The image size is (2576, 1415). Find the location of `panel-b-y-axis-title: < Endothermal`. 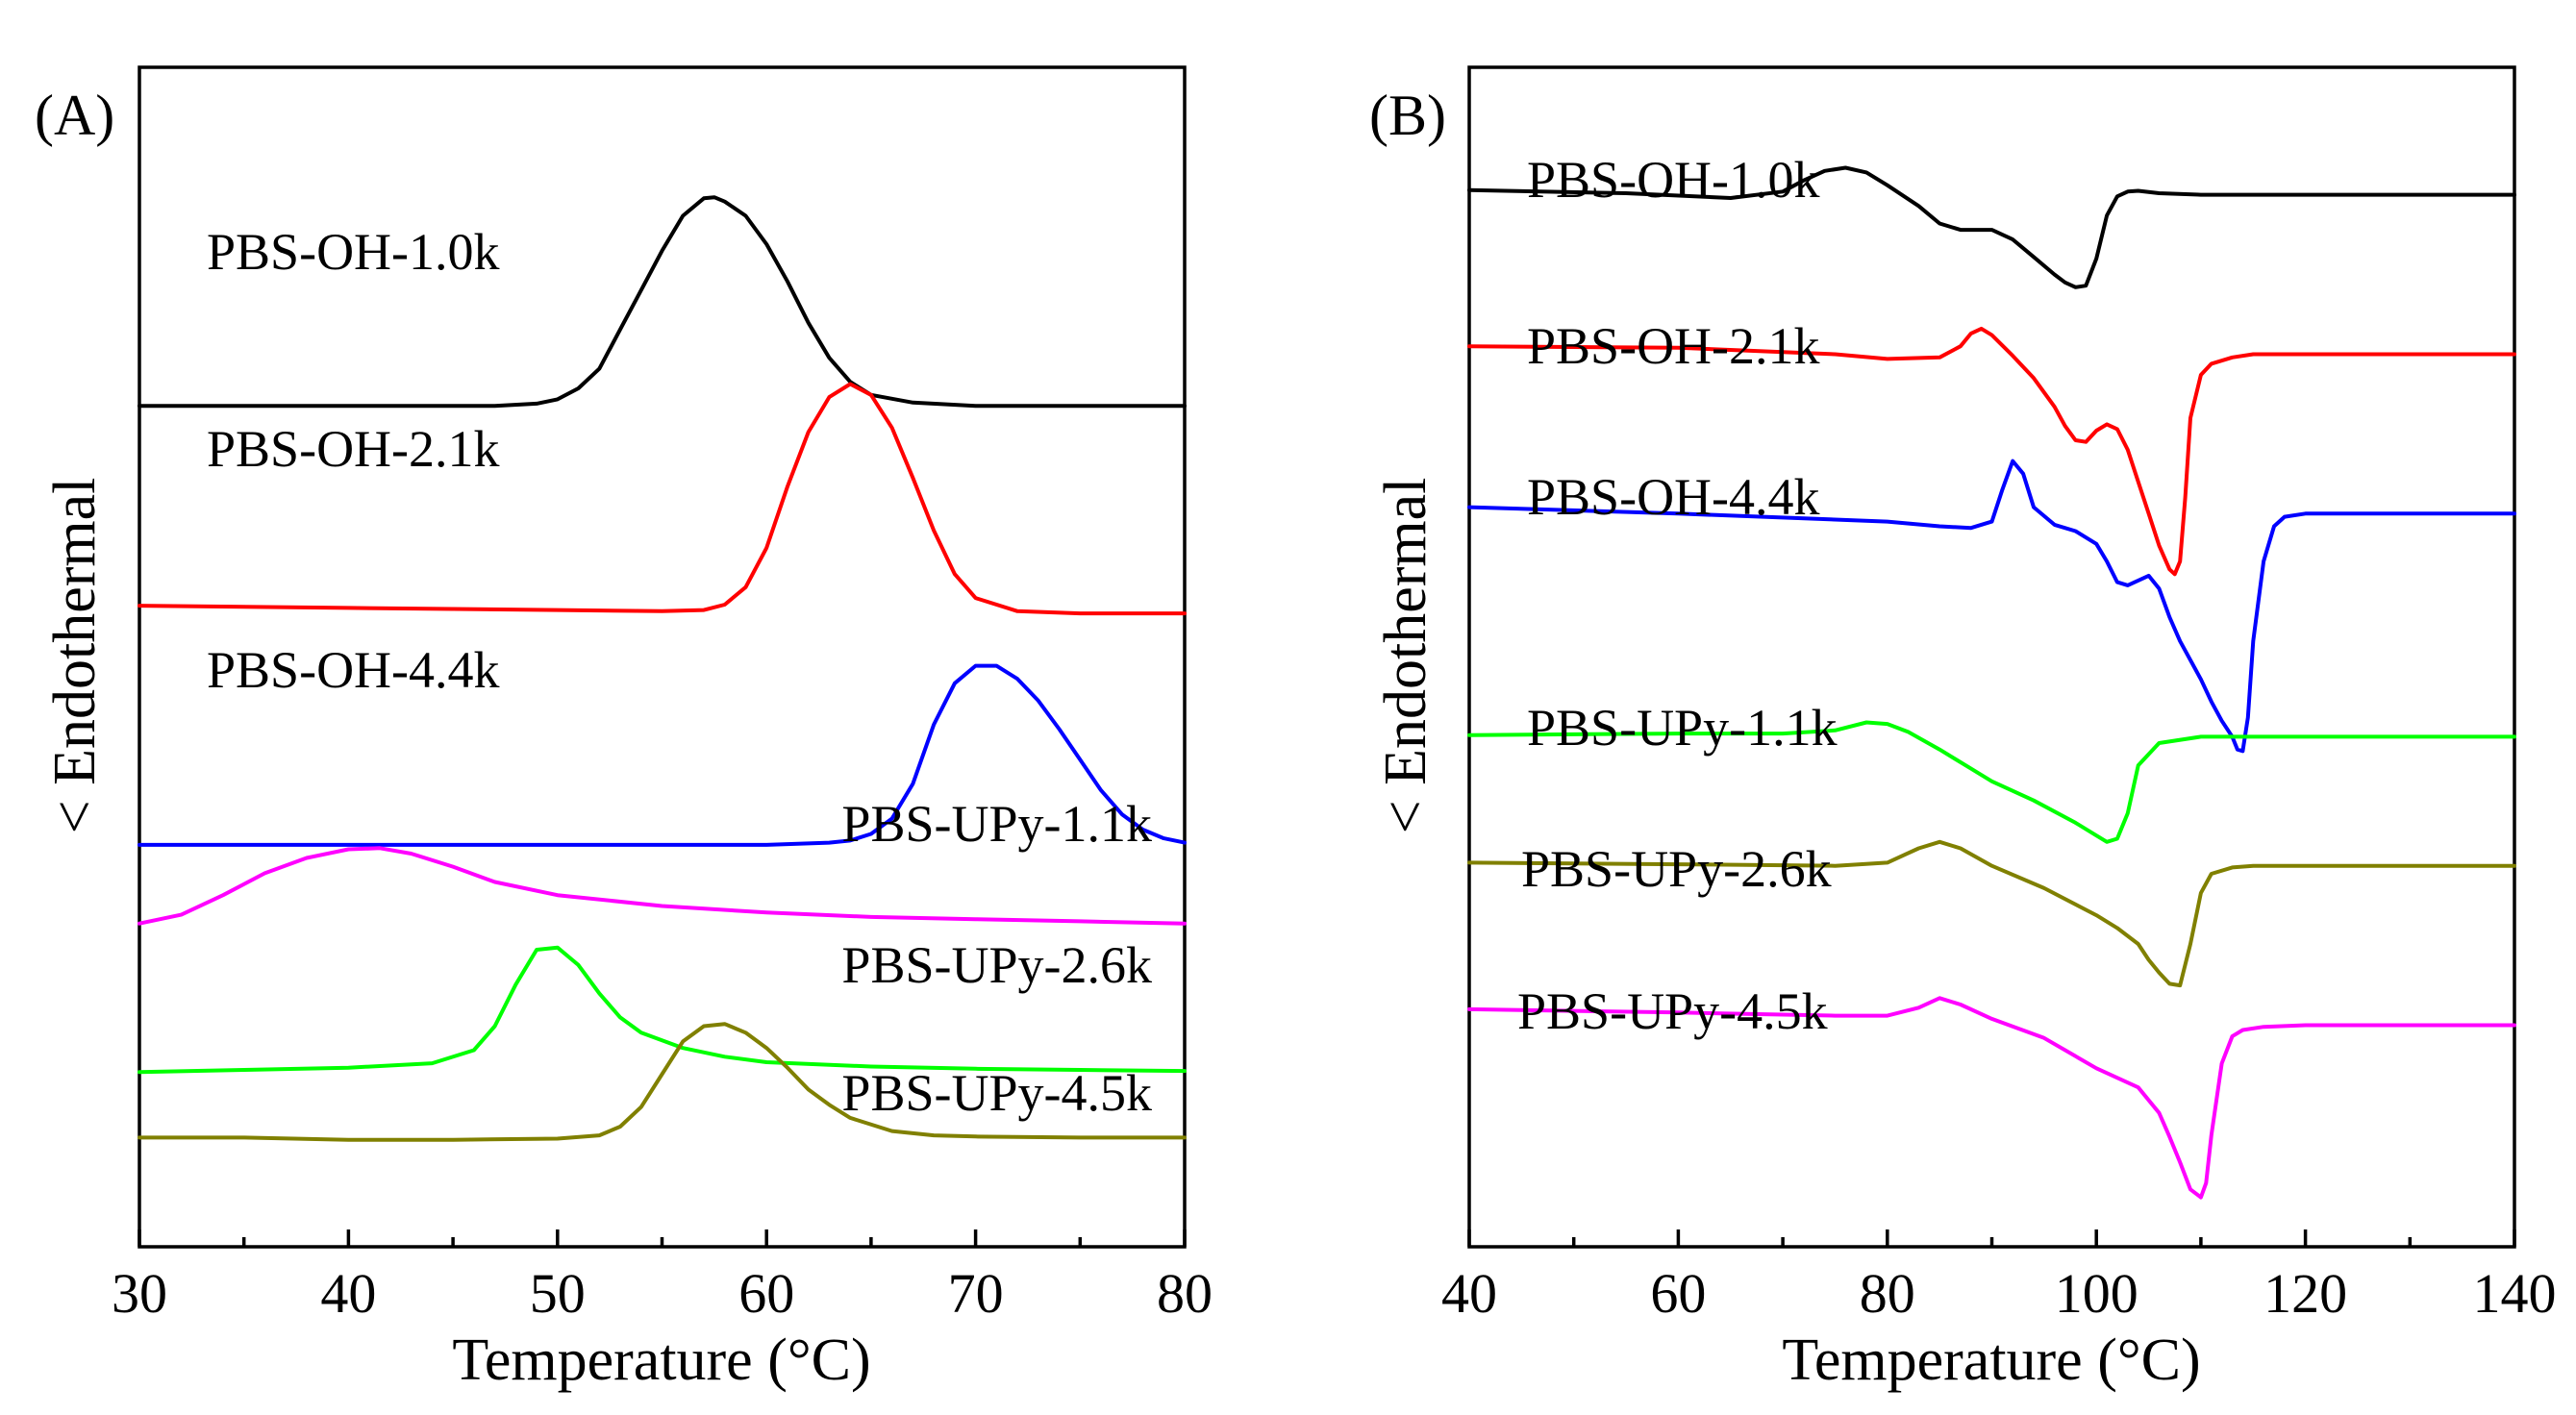

panel-b-y-axis-title: < Endothermal is located at coordinates (1405, 656).